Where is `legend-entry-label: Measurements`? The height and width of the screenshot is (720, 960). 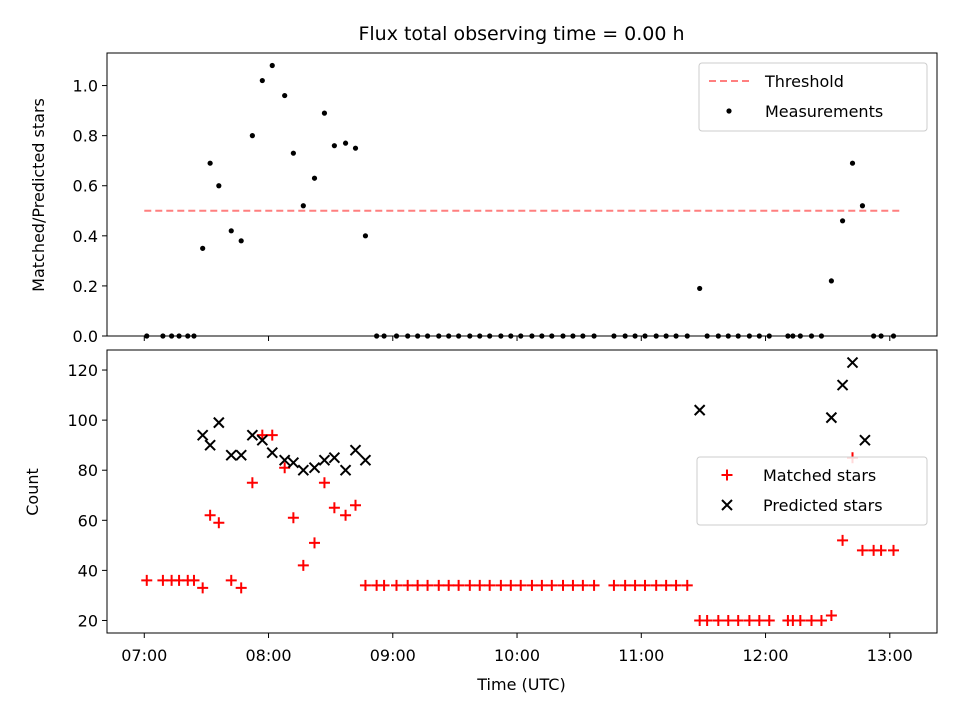 legend-entry-label: Measurements is located at coordinates (824, 111).